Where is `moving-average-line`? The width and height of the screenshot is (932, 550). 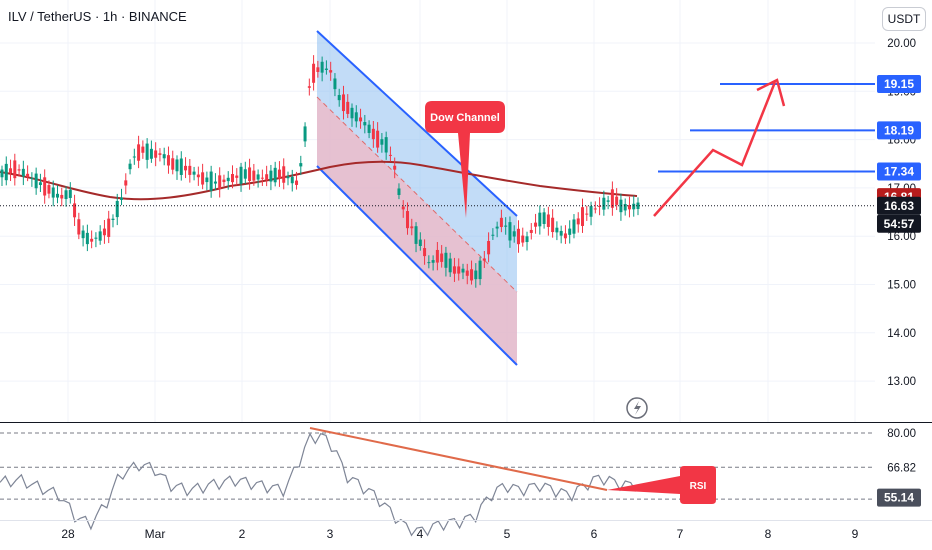
moving-average-line is located at coordinates (319, 180).